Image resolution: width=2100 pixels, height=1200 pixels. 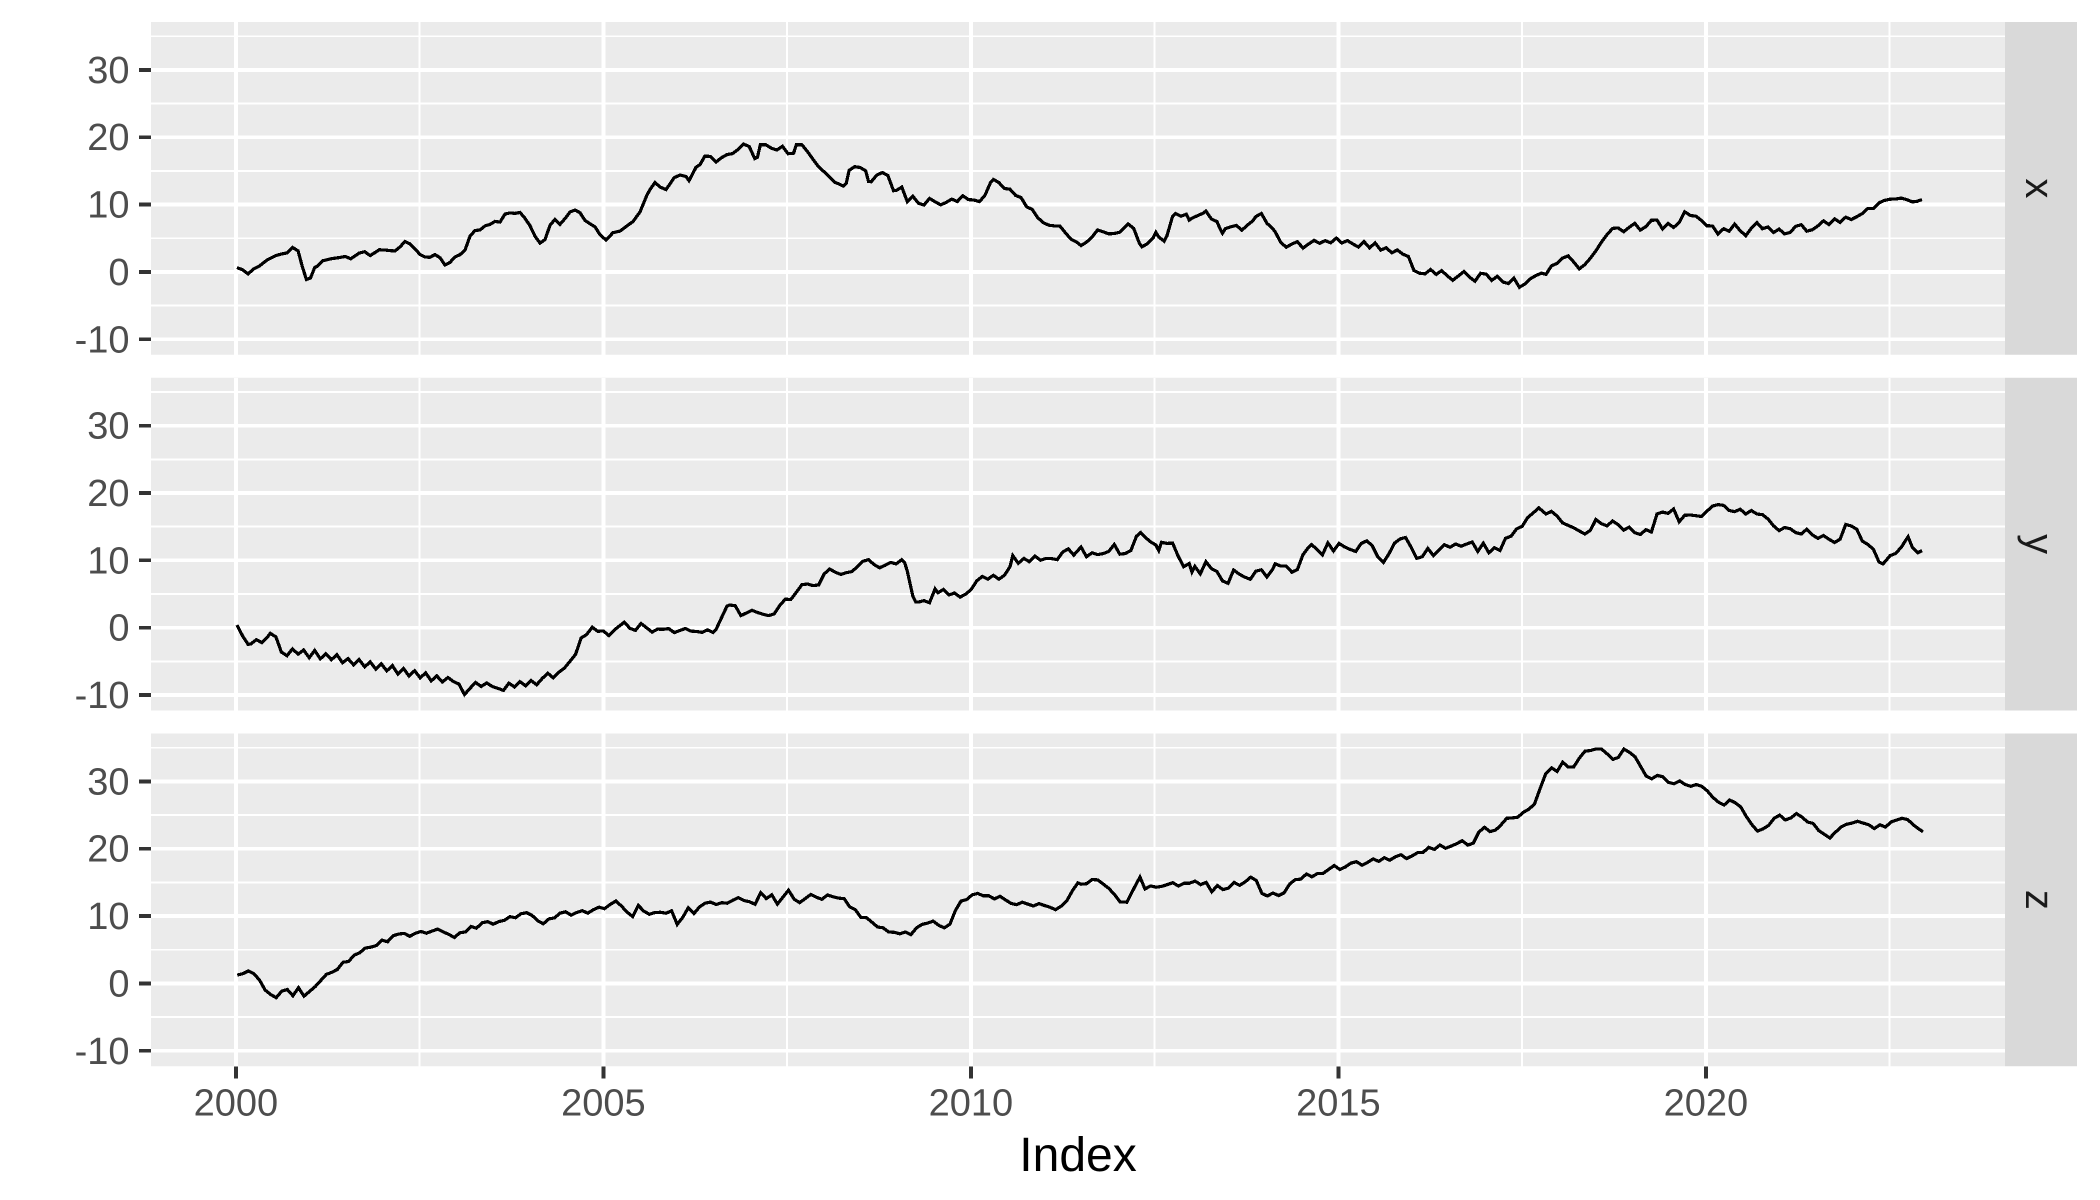 I want to click on svg-text: 2020, so click(x=1706, y=1104).